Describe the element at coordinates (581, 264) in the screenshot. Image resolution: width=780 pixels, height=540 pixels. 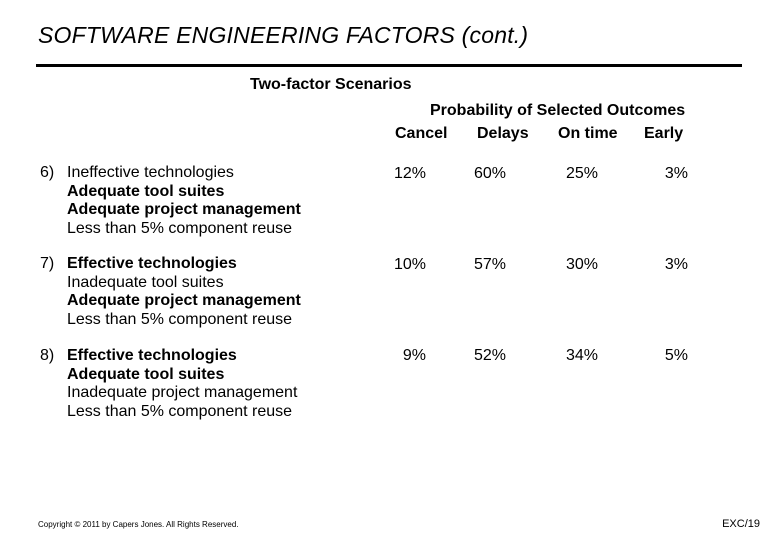
I see `value-on-time: 30%` at that location.